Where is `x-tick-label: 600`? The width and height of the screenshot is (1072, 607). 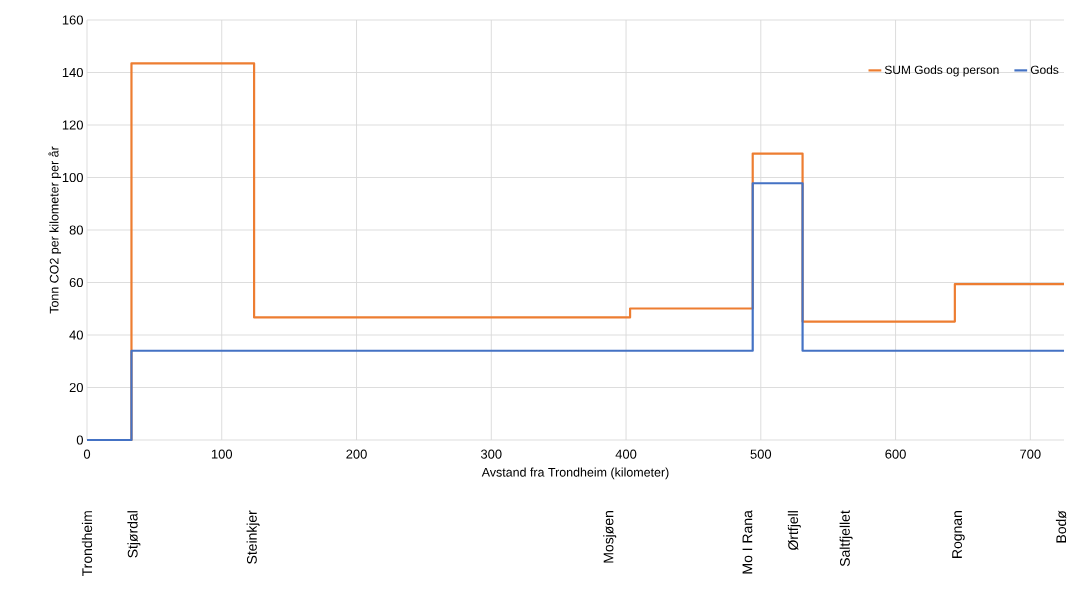 x-tick-label: 600 is located at coordinates (895, 454).